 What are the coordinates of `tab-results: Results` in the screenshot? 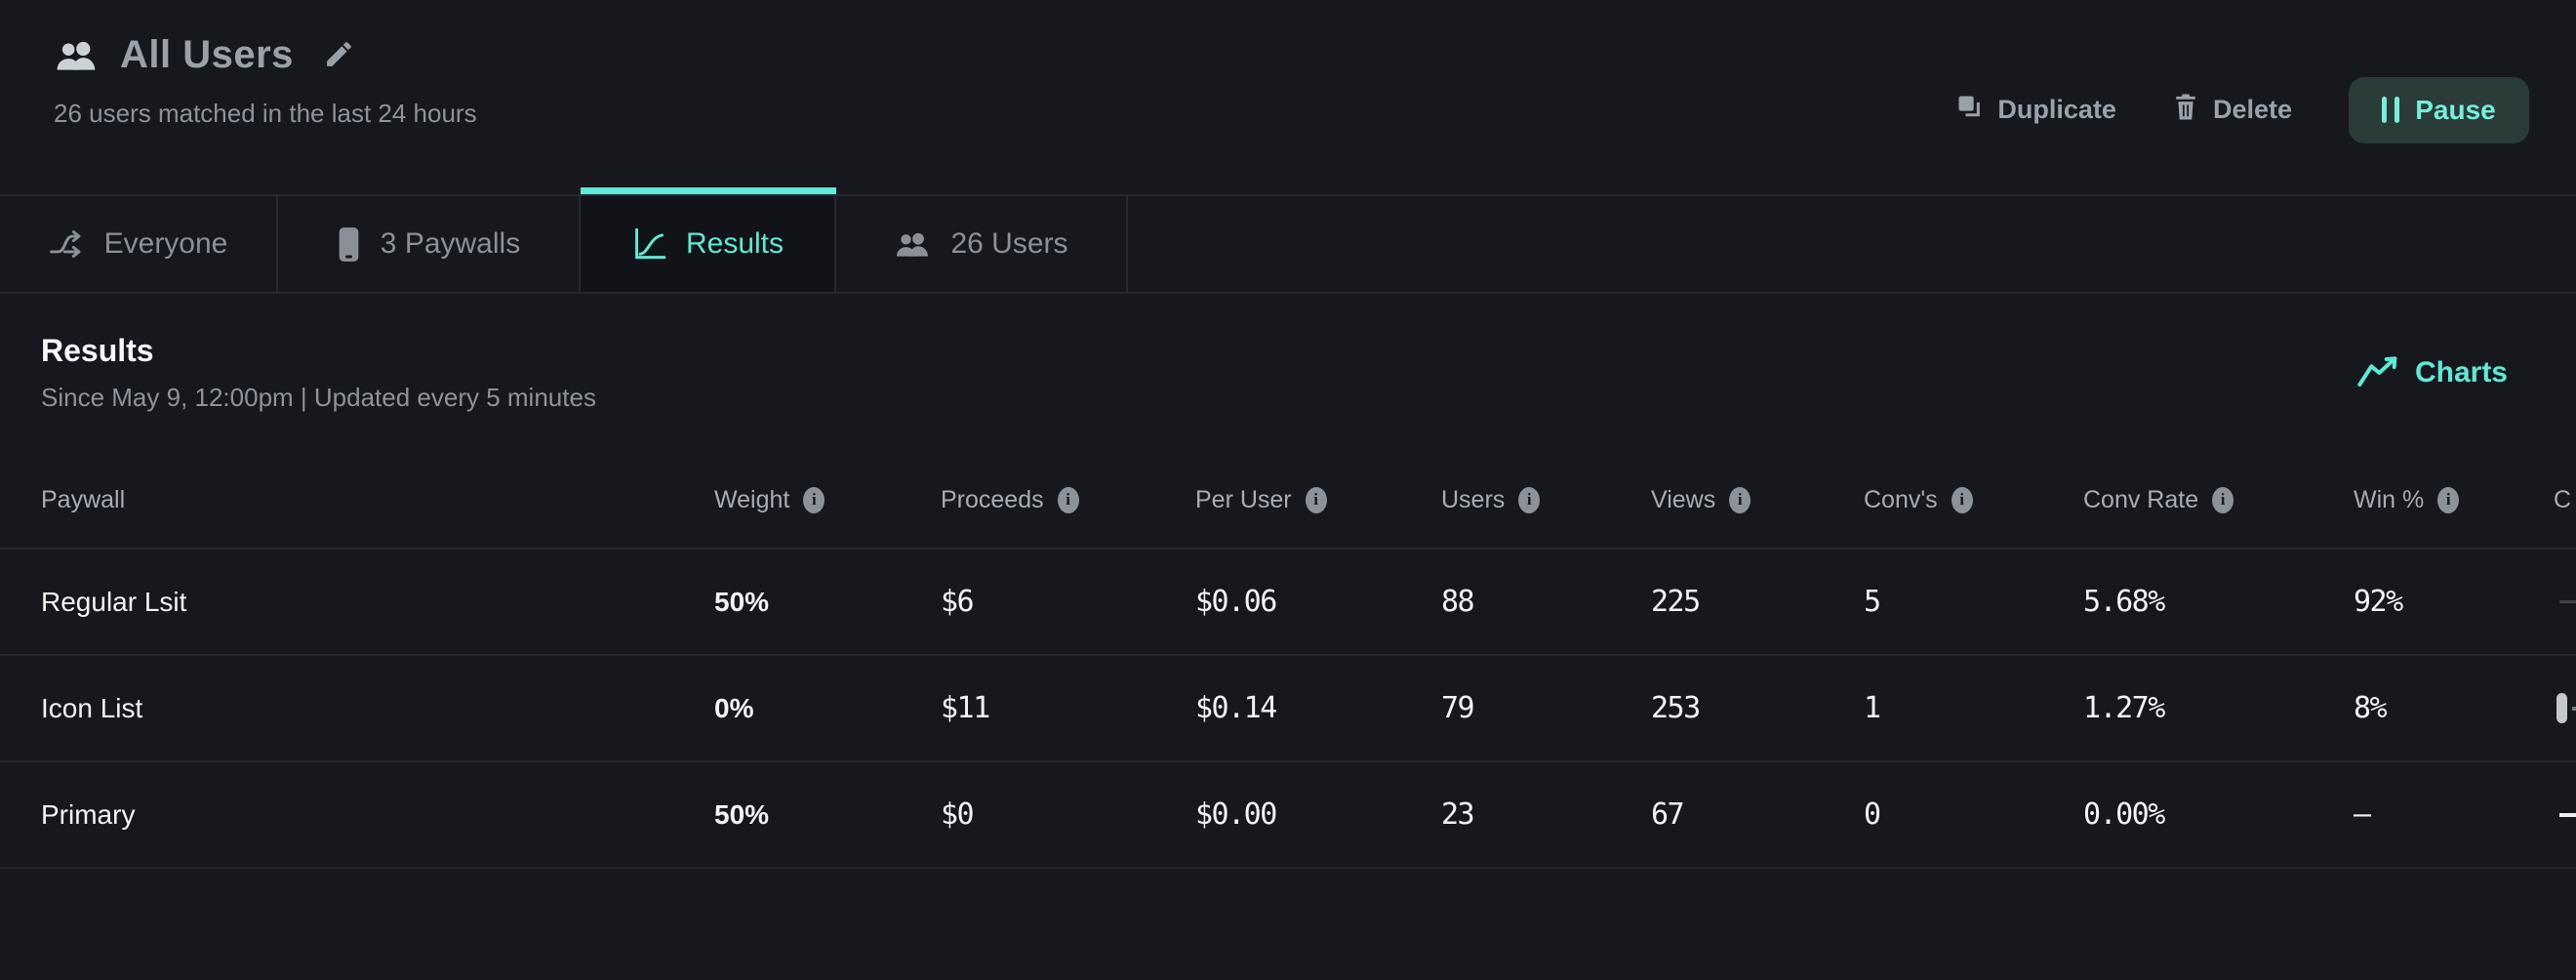 It's located at (708, 240).